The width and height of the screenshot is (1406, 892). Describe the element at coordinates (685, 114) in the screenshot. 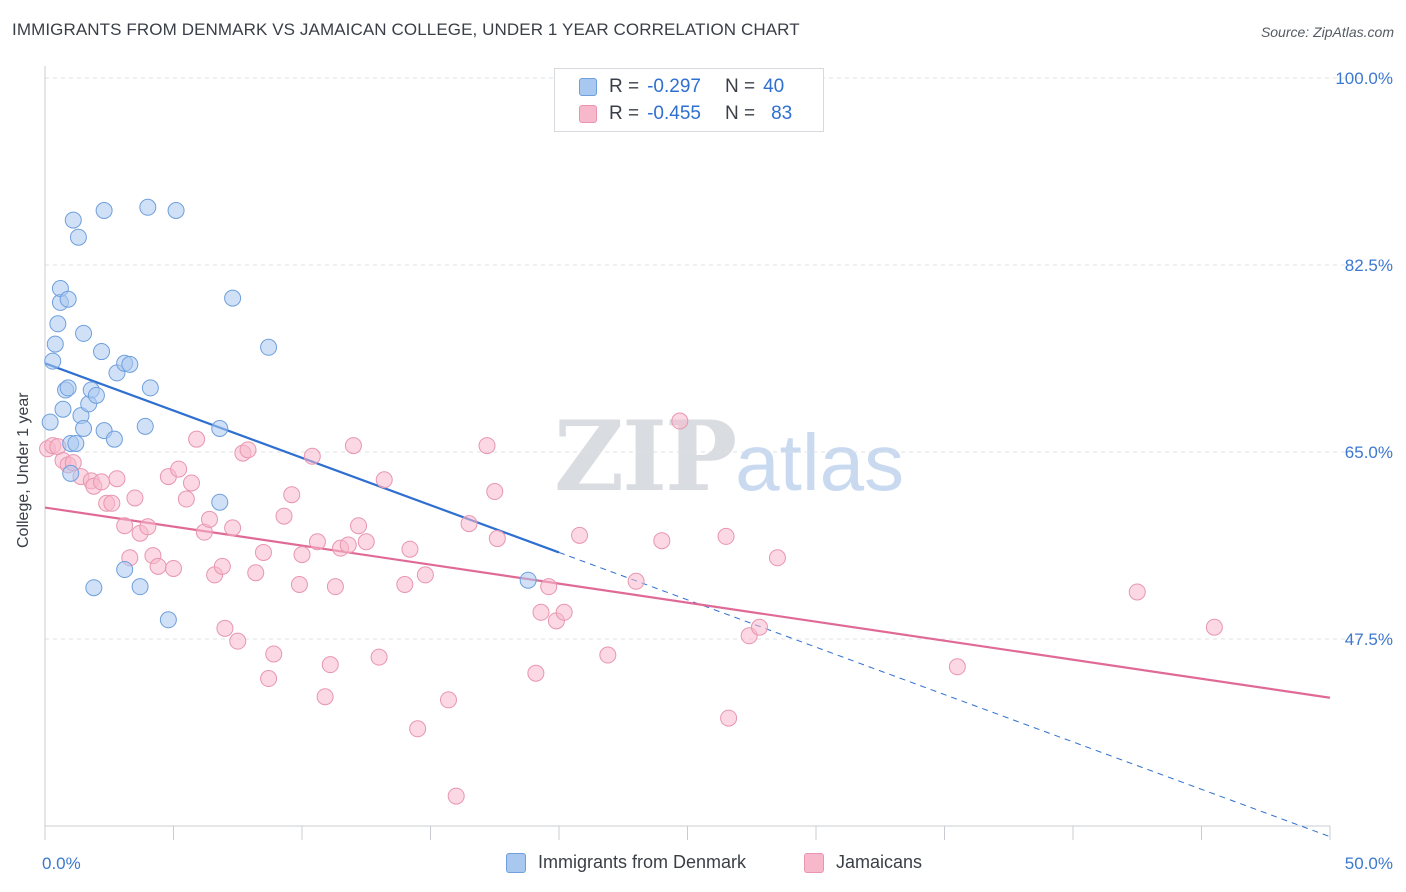

I see `legend-row-jamaicans: R = -0.455 N = 83` at that location.